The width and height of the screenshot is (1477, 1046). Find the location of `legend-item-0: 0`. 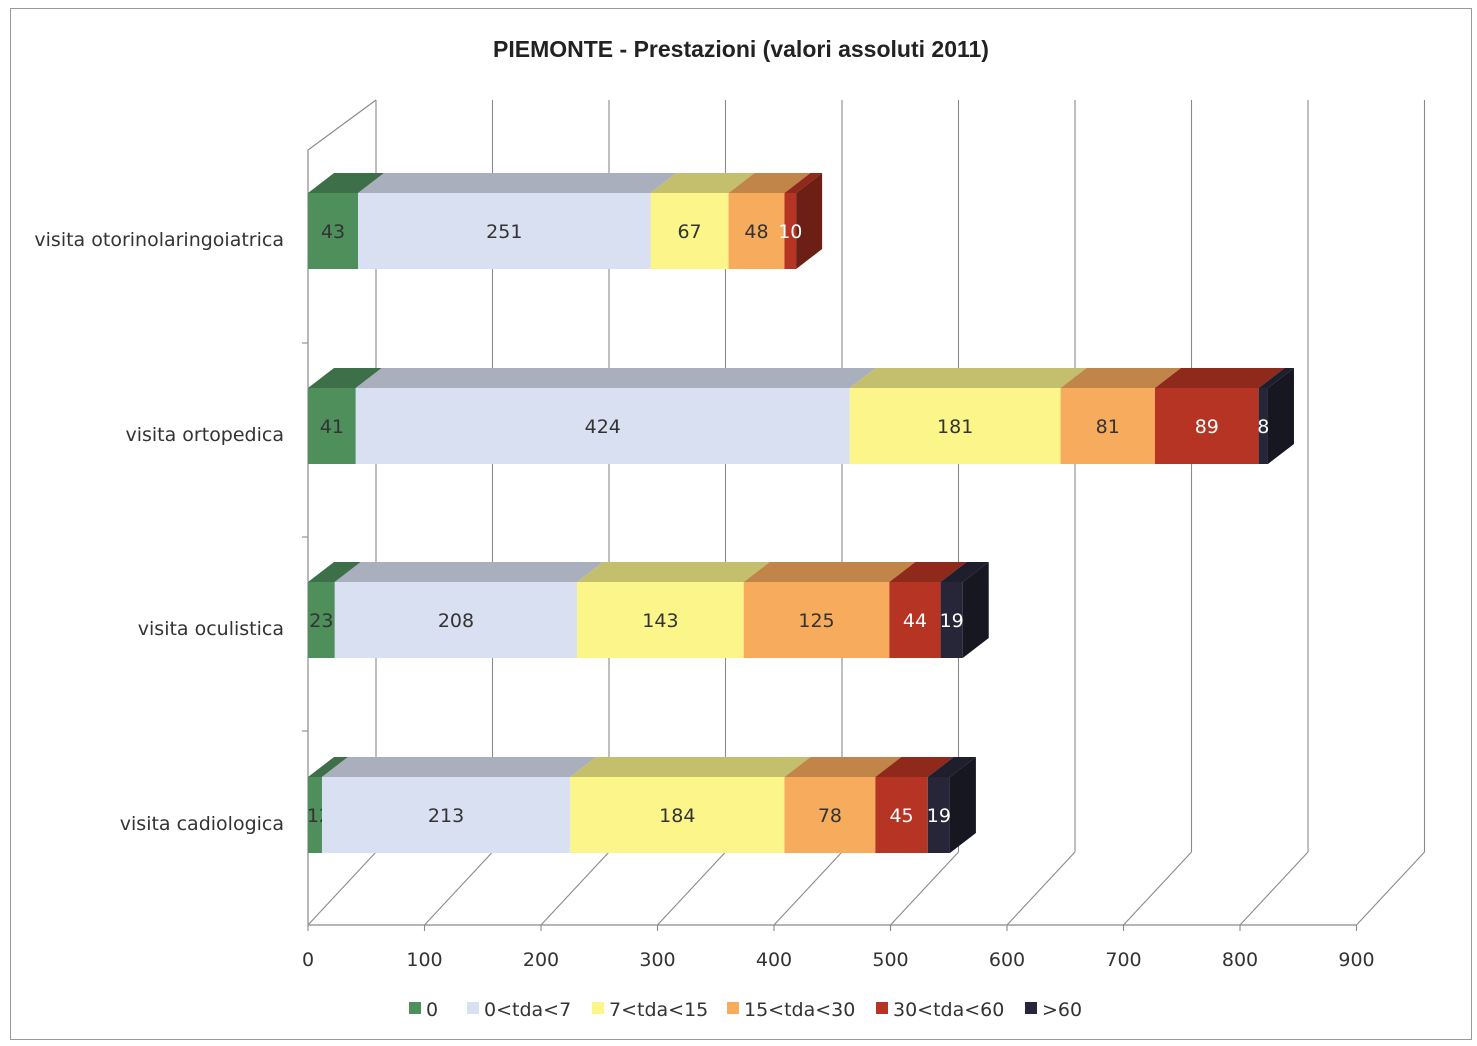

legend-item-0: 0 is located at coordinates (432, 1010).